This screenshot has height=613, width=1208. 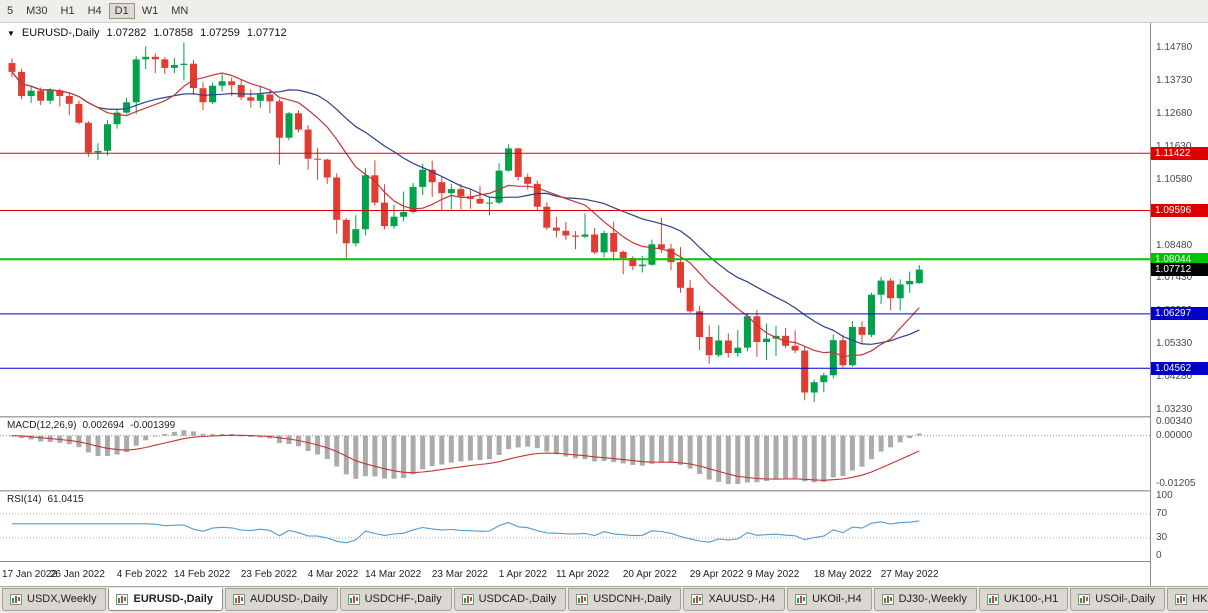 I want to click on tab-label: AUDUSD-,Daily, so click(x=288, y=599).